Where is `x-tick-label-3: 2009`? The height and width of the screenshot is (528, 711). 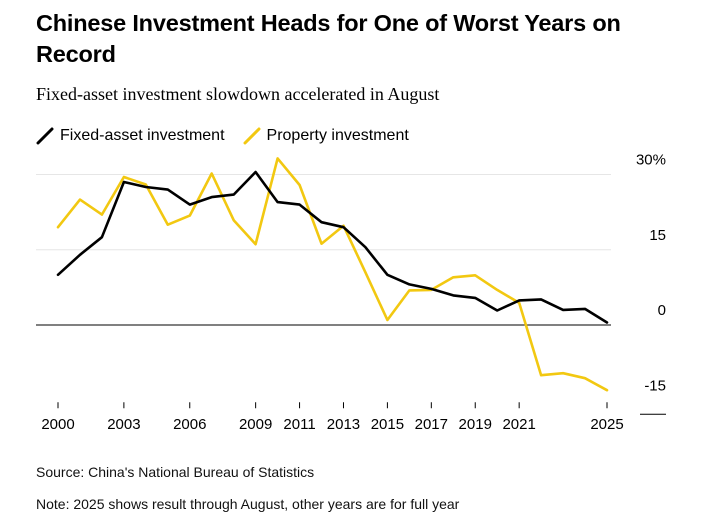 x-tick-label-3: 2009 is located at coordinates (255, 424).